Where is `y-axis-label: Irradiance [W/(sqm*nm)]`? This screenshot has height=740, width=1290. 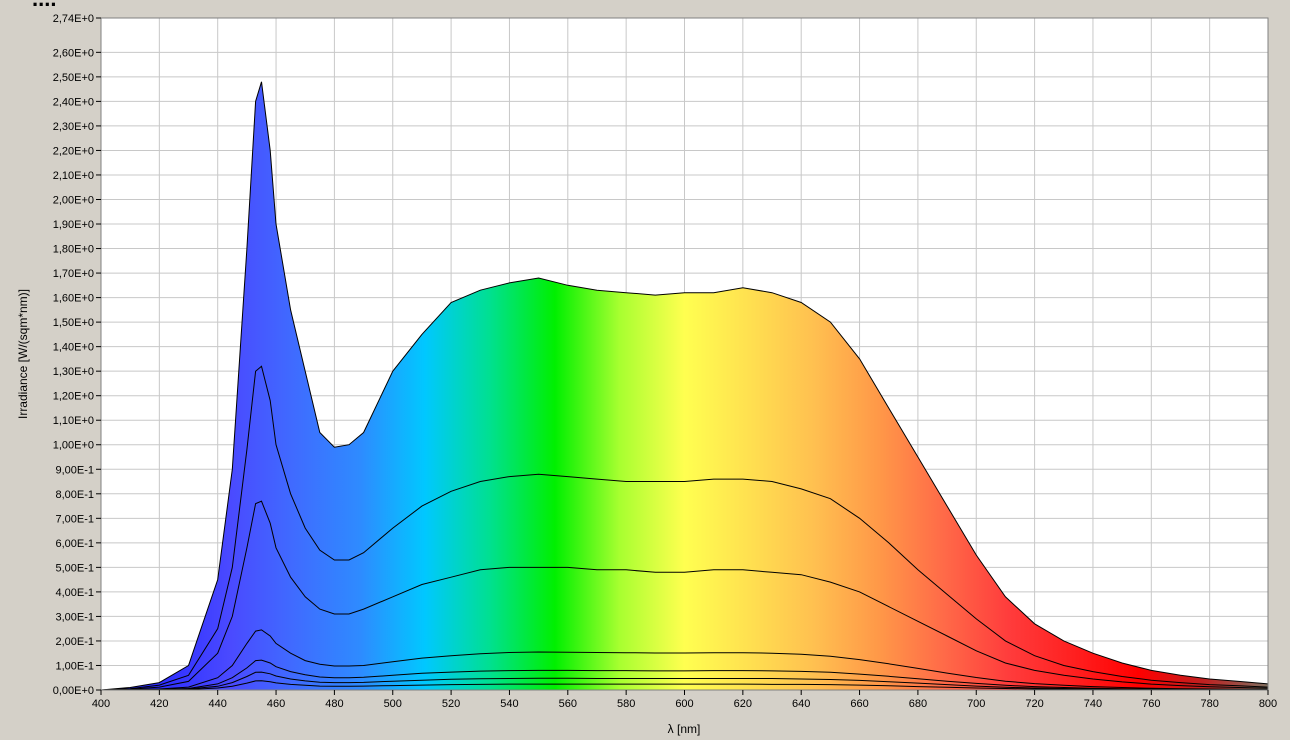 y-axis-label: Irradiance [W/(sqm*nm)] is located at coordinates (23, 354).